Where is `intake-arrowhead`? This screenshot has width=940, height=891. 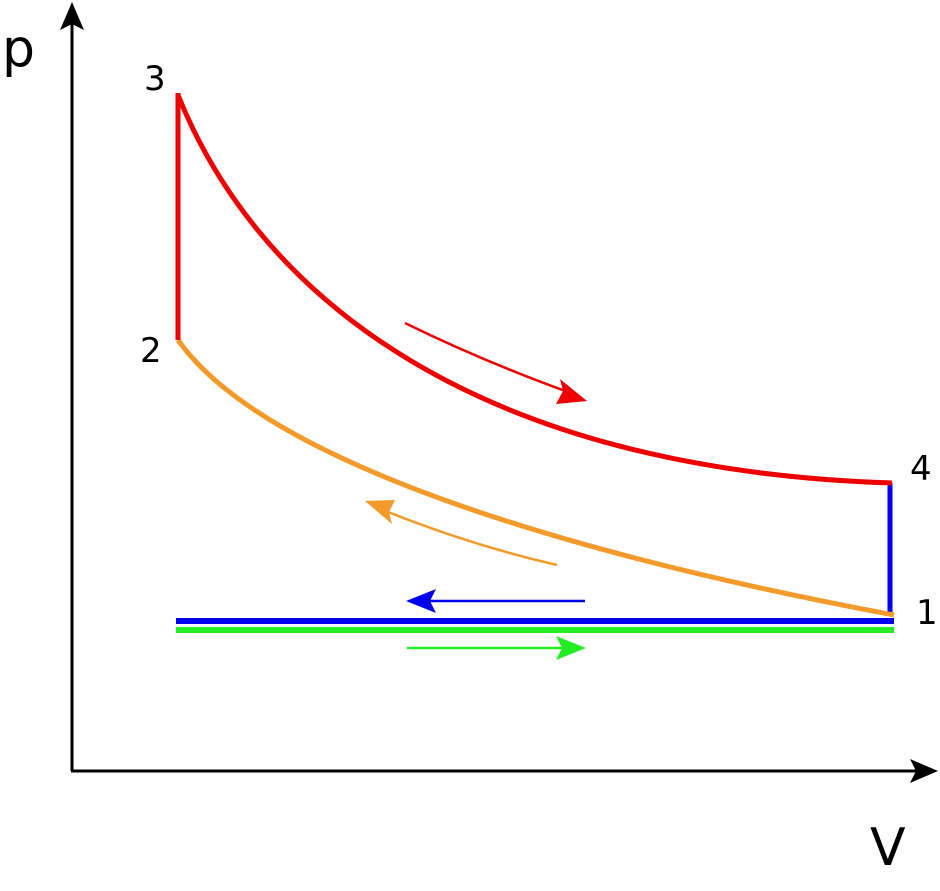
intake-arrowhead is located at coordinates (571, 648).